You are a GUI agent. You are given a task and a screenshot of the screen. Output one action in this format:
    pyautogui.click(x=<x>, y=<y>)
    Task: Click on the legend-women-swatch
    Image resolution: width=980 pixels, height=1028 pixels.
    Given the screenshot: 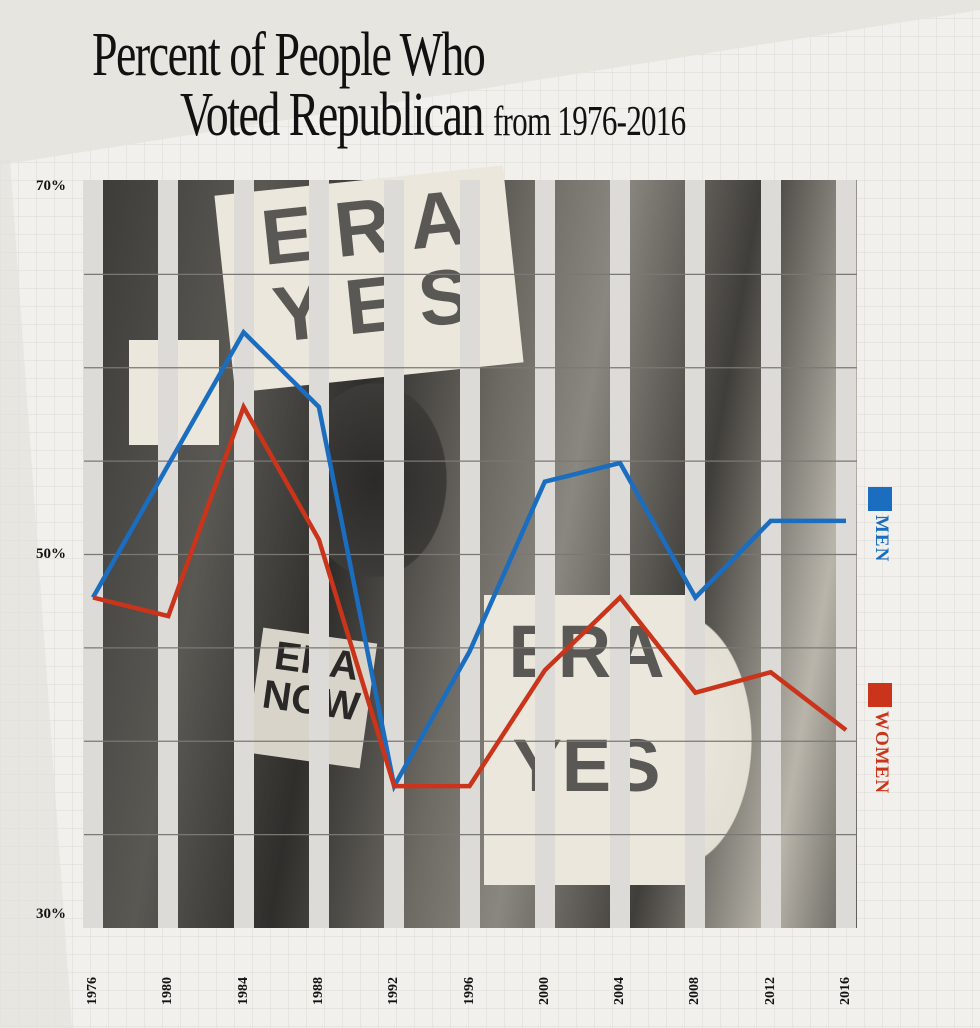 What is the action you would take?
    pyautogui.click(x=880, y=695)
    